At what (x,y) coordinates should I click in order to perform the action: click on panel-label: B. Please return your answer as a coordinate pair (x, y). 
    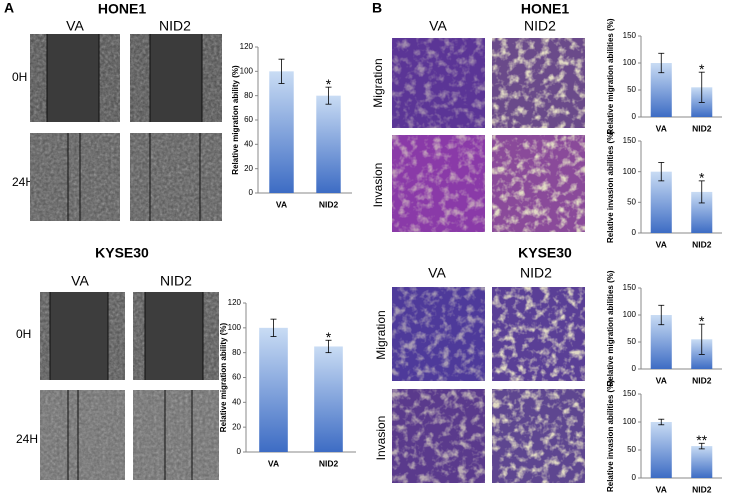
    Looking at the image, I should click on (377, 8).